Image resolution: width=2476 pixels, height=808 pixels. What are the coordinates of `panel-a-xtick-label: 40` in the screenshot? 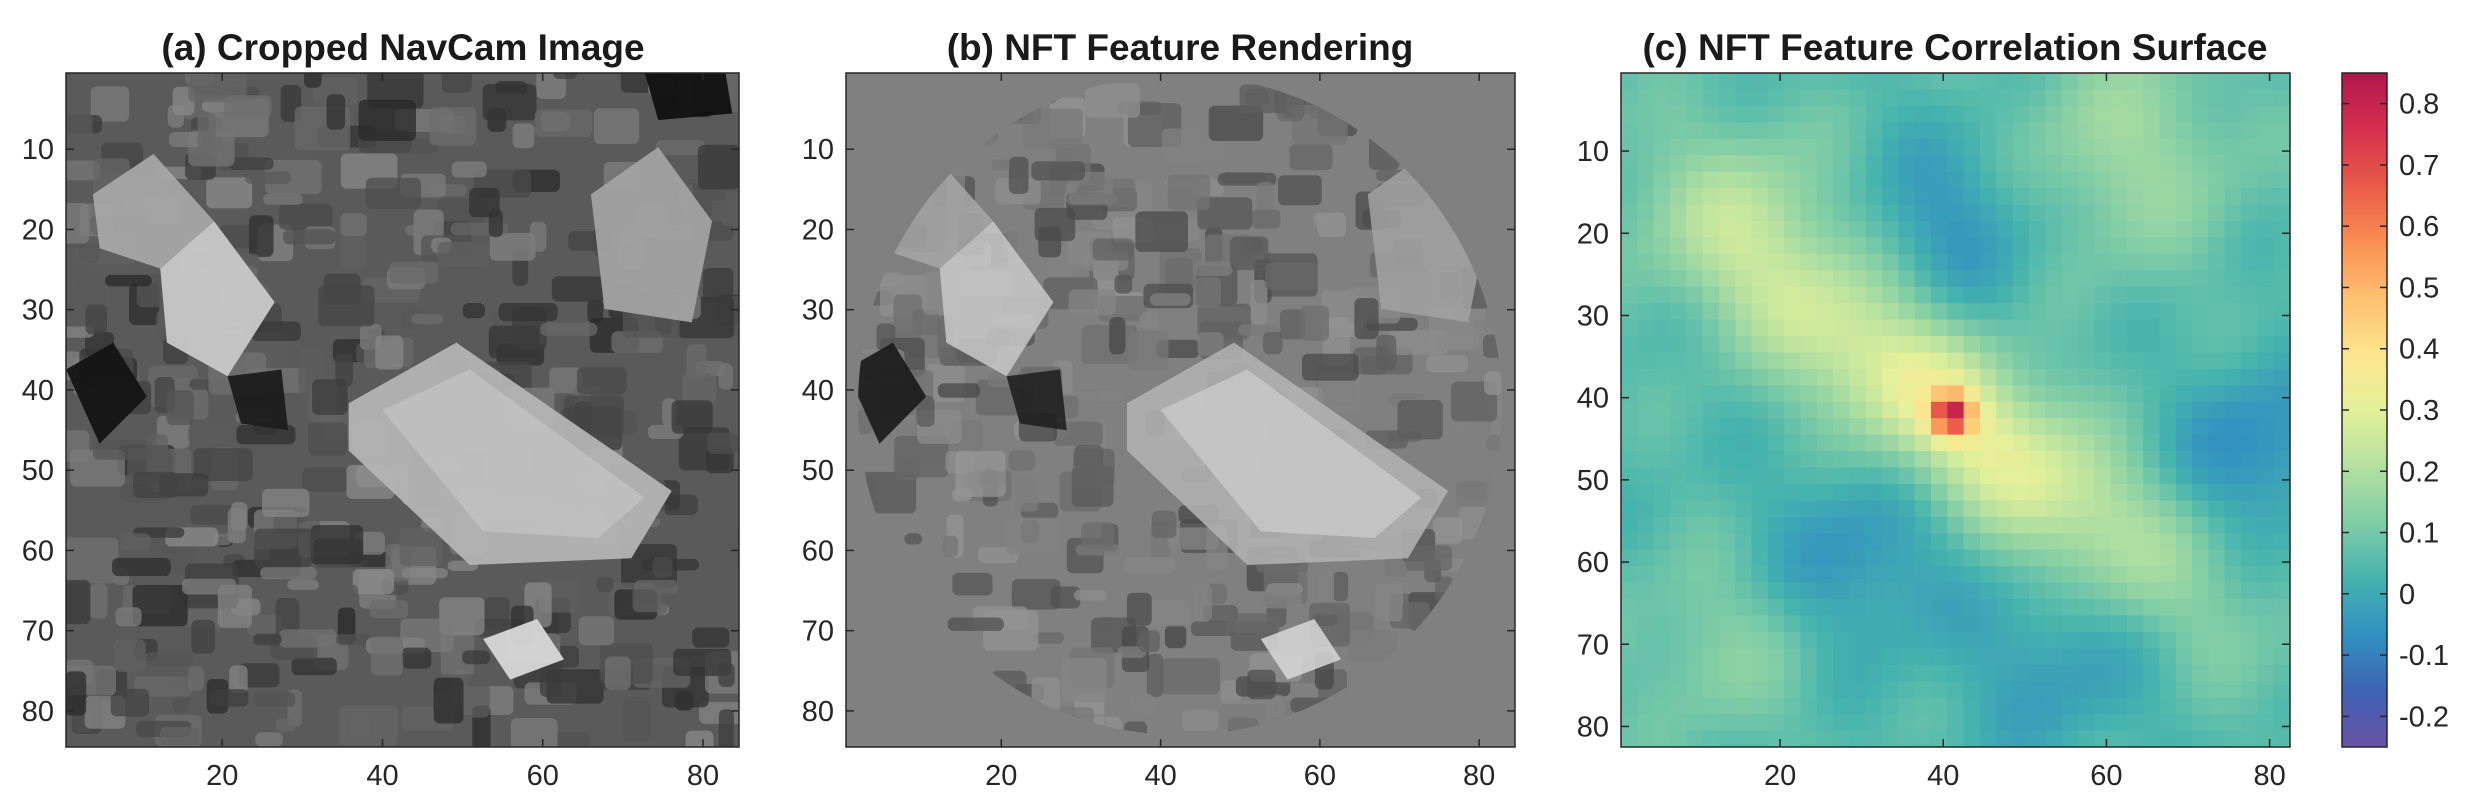 It's located at (382, 776).